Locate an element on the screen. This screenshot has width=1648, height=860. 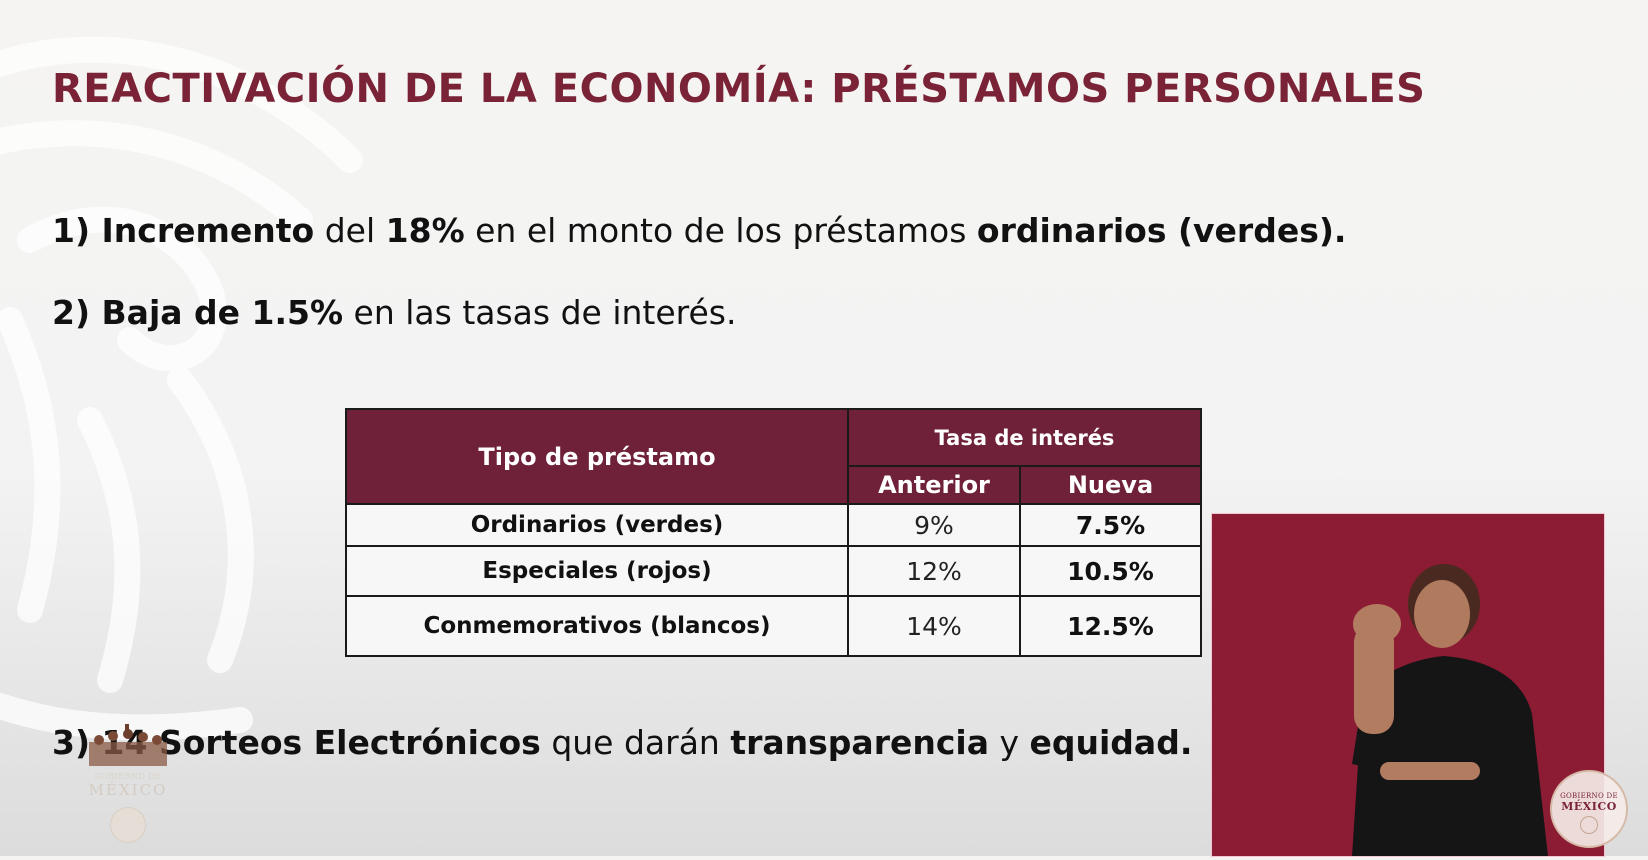
point-1-percent: 18% is located at coordinates (425, 230).